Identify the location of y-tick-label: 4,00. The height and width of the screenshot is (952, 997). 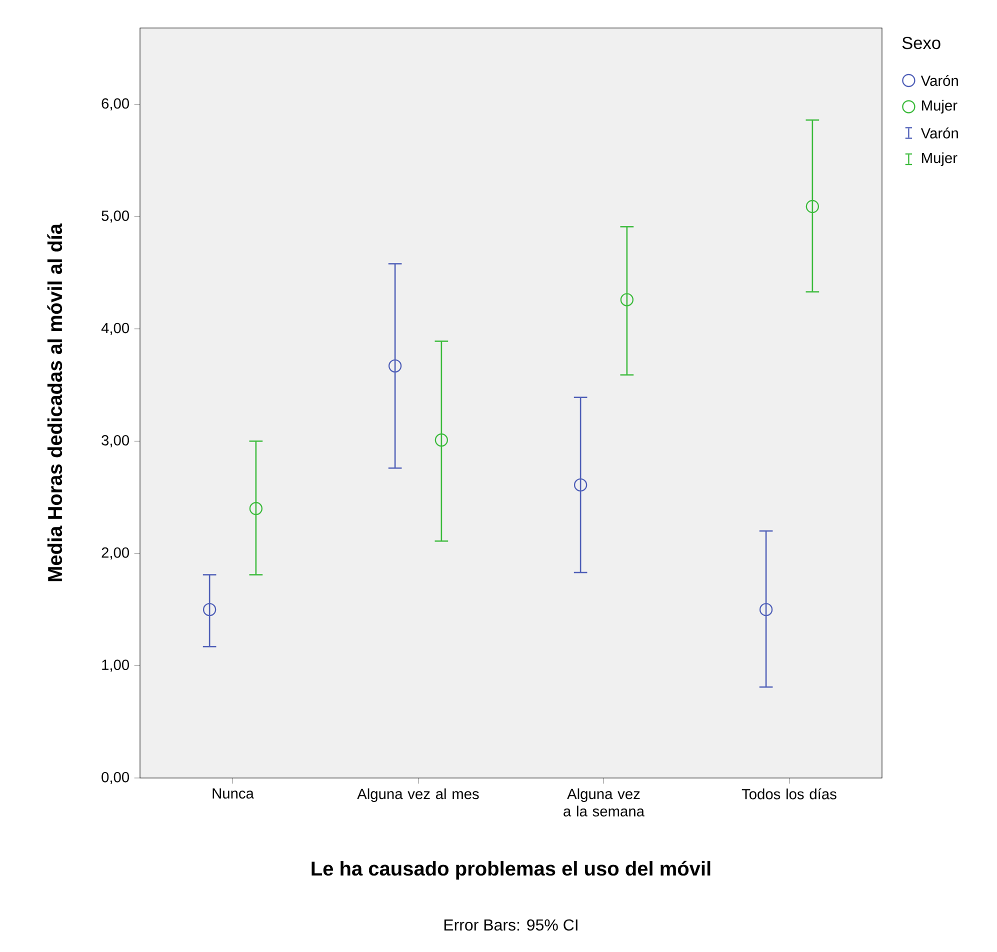
(115, 328).